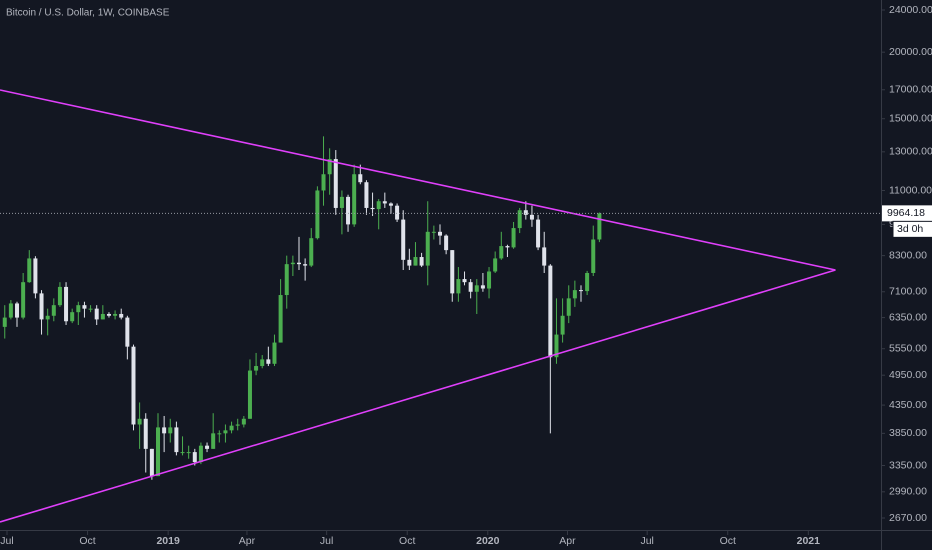 This screenshot has height=550, width=932. What do you see at coordinates (910, 52) in the screenshot?
I see `y-tick-label: 20000.00` at bounding box center [910, 52].